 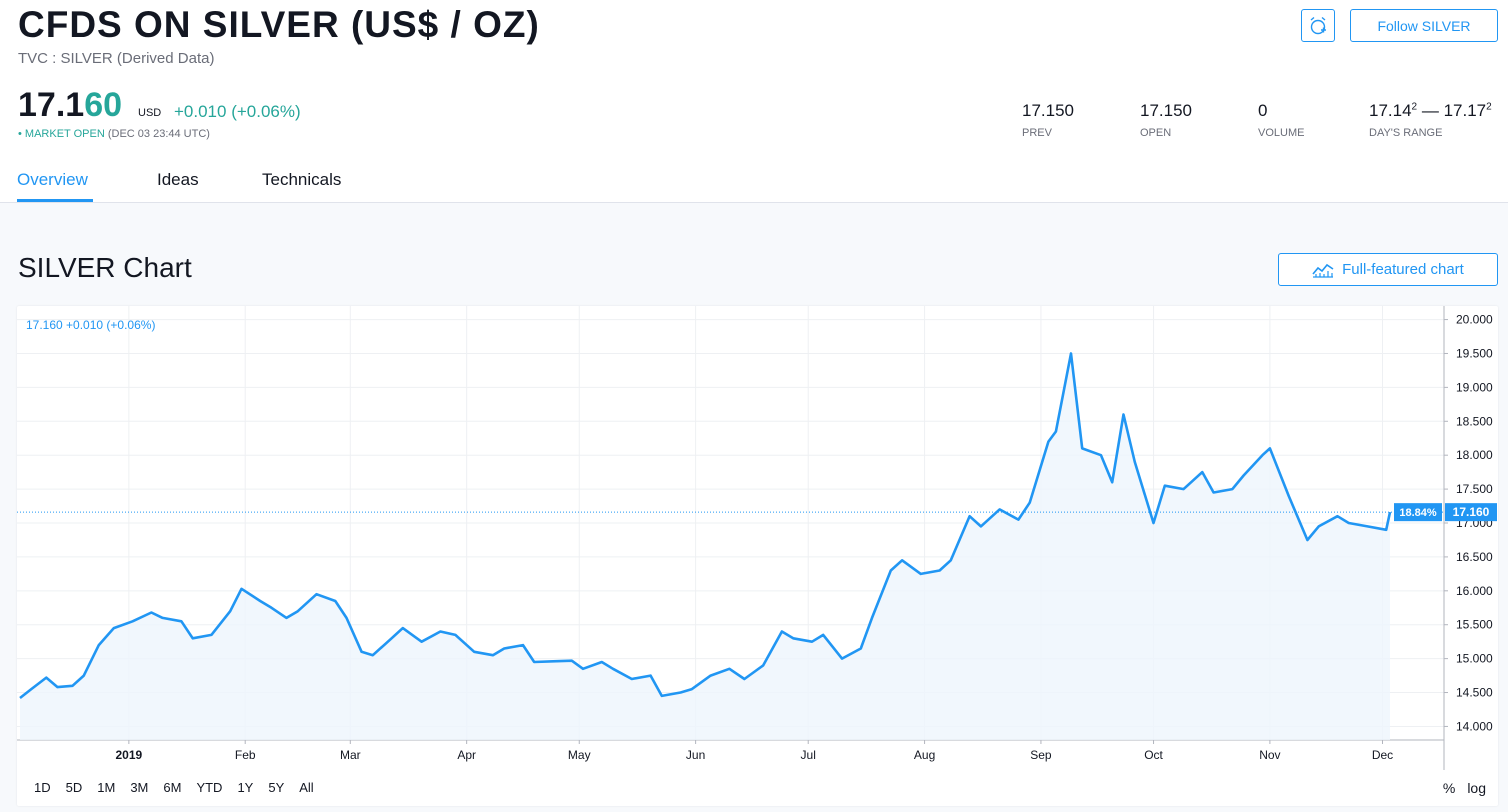 I want to click on x-tick-label: 2019, so click(x=128, y=755).